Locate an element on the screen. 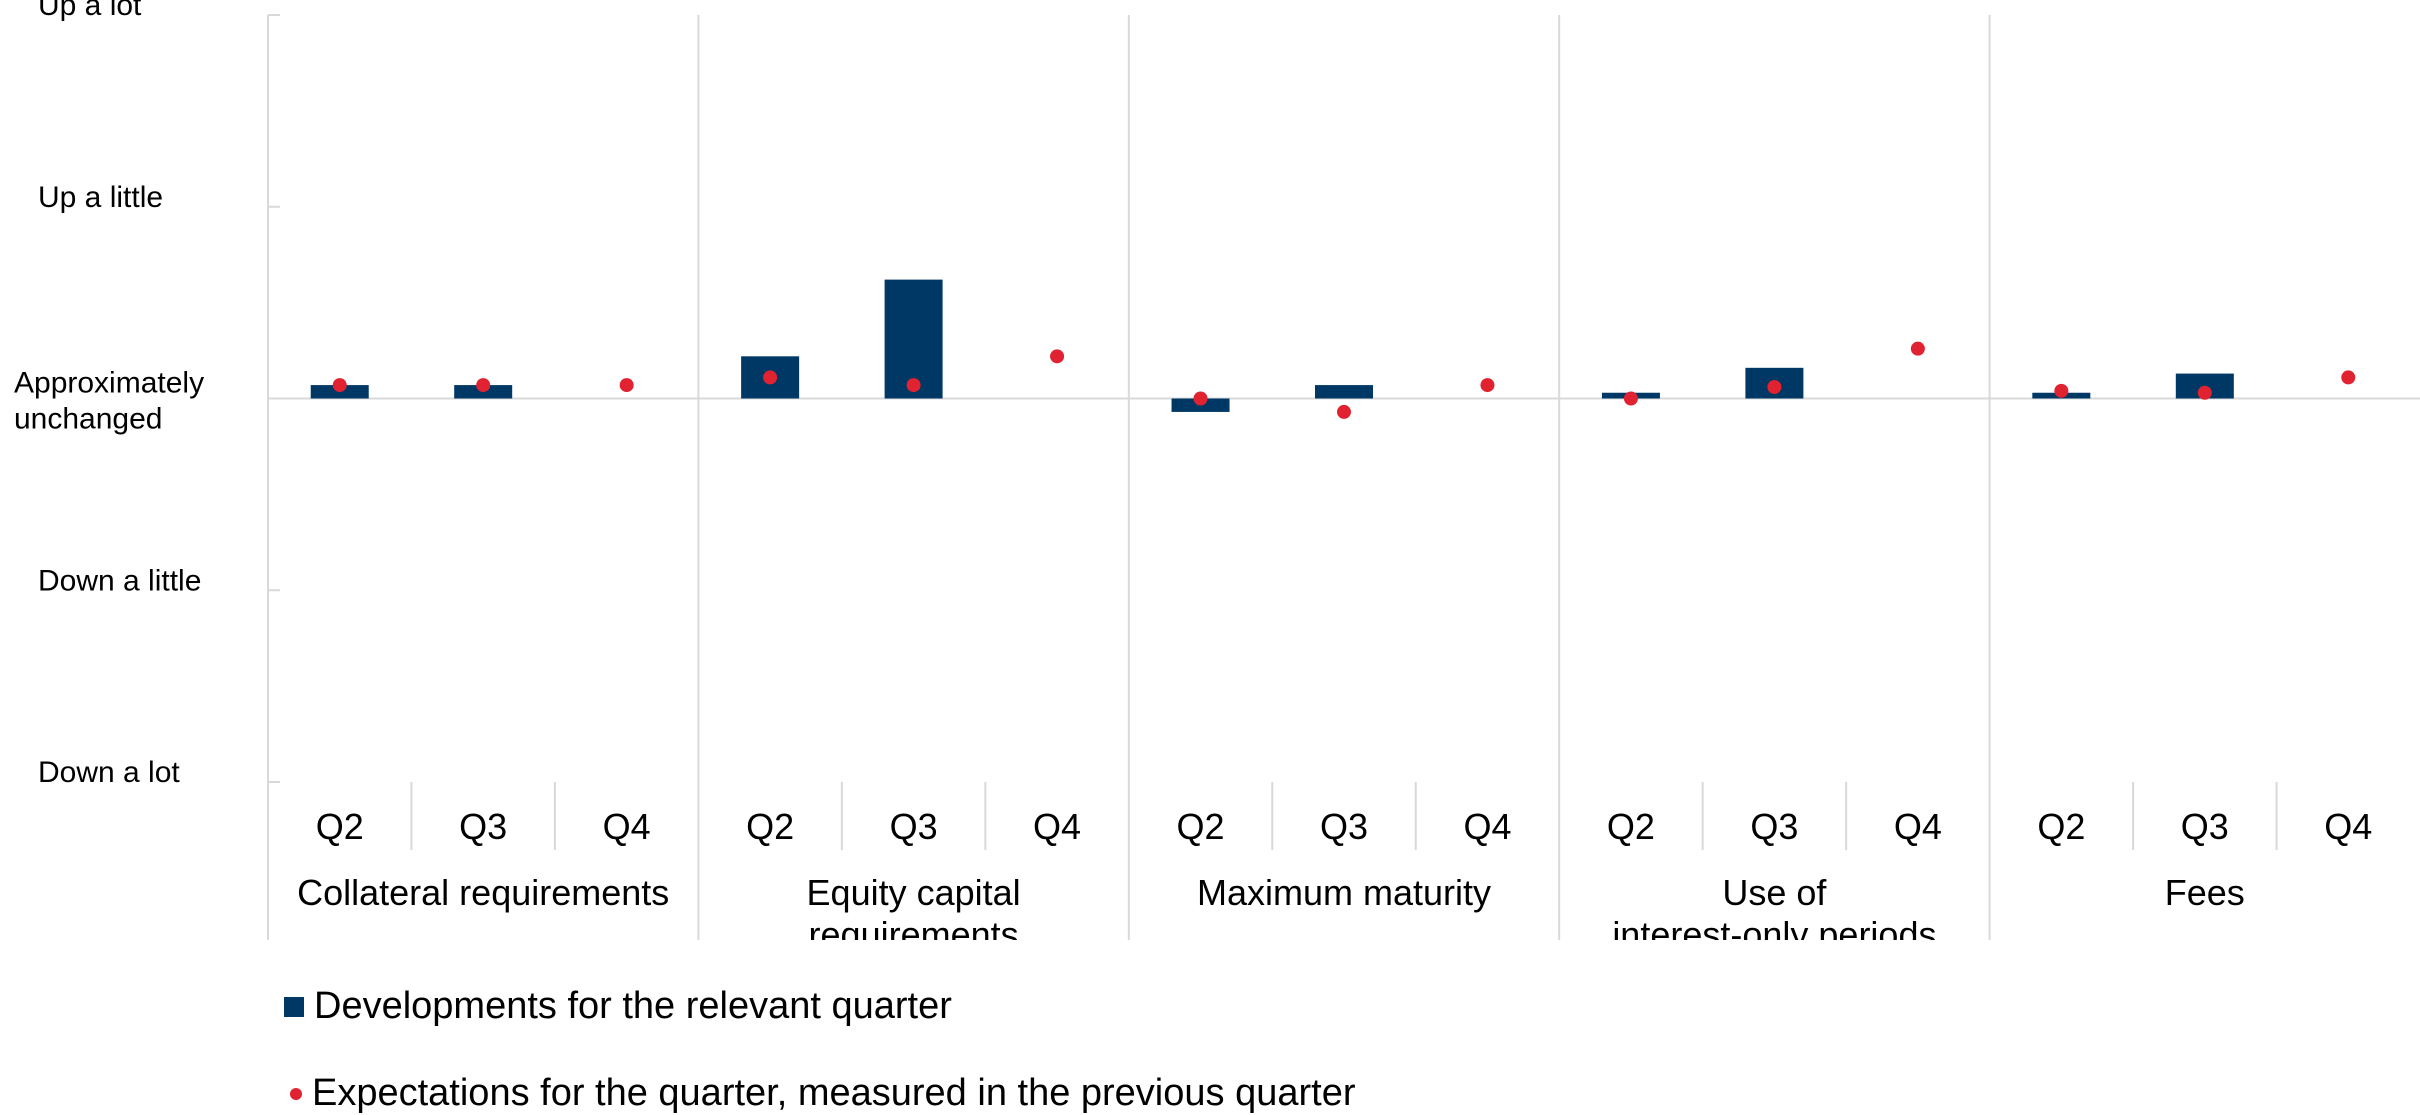  legend-label-developments: Developments for the relevant quarter is located at coordinates (633, 1006).